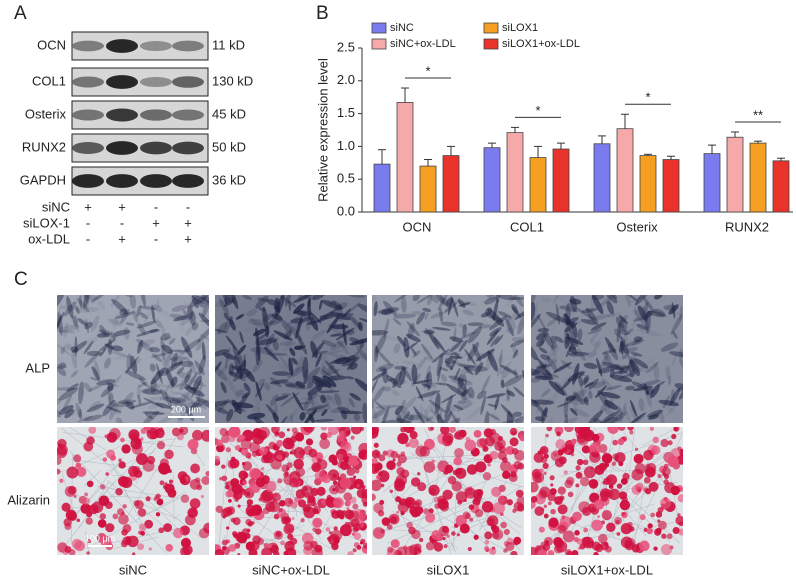 Image resolution: width=796 pixels, height=579 pixels. Describe the element at coordinates (423, 44) in the screenshot. I see `legend-label: siNC+ox-LDL` at that location.